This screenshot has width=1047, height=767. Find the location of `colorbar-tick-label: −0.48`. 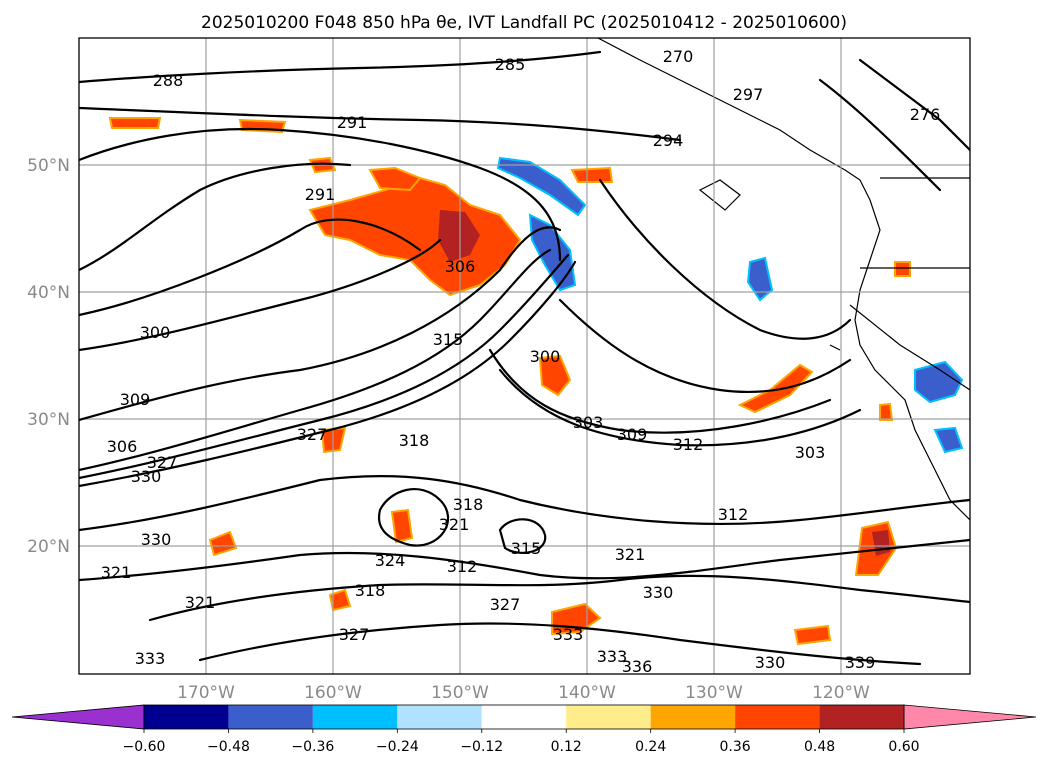

colorbar-tick-label: −0.48 is located at coordinates (228, 747).